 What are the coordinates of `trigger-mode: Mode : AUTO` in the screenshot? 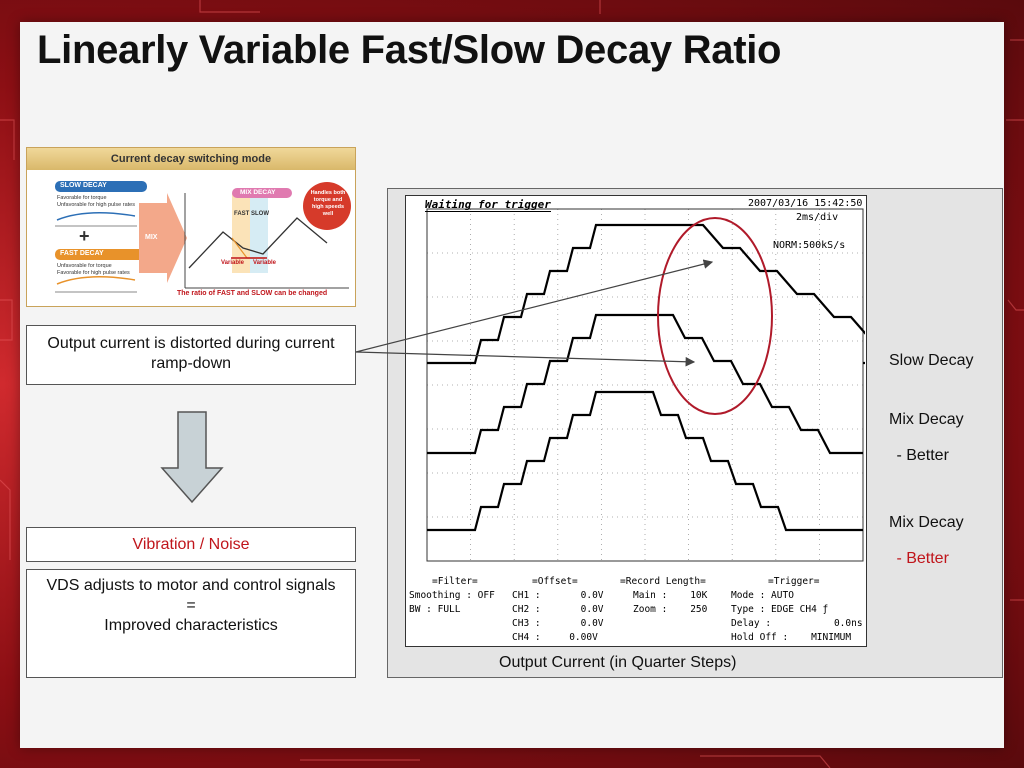 It's located at (762, 595).